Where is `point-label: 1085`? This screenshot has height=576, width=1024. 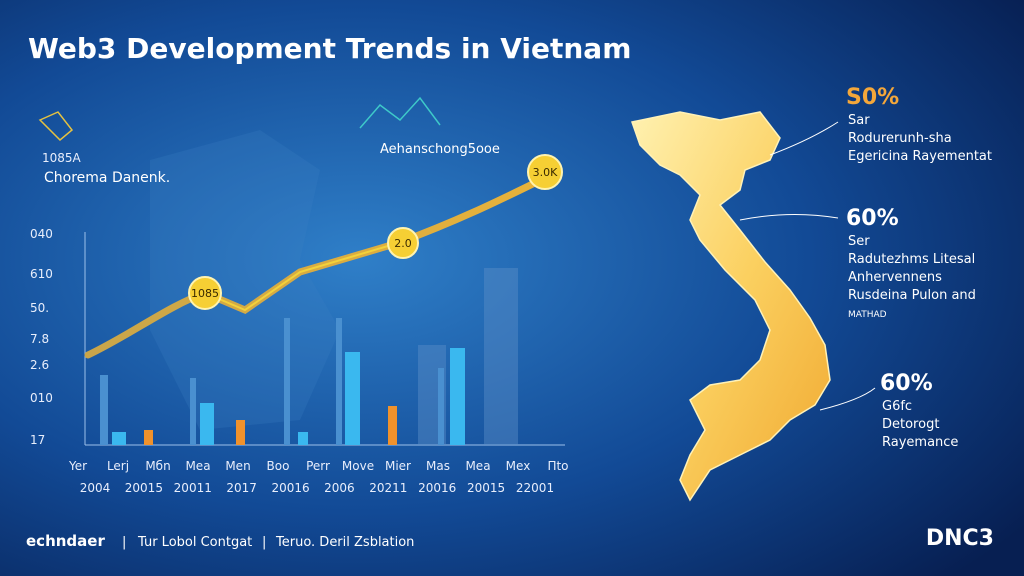 point-label: 1085 is located at coordinates (205, 293).